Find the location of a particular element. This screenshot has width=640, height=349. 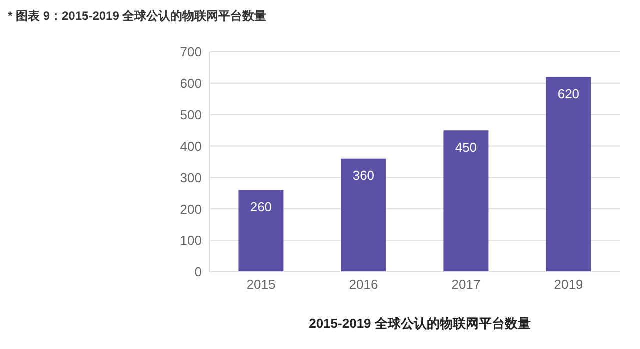

x-tick-label: 2019 is located at coordinates (569, 284).